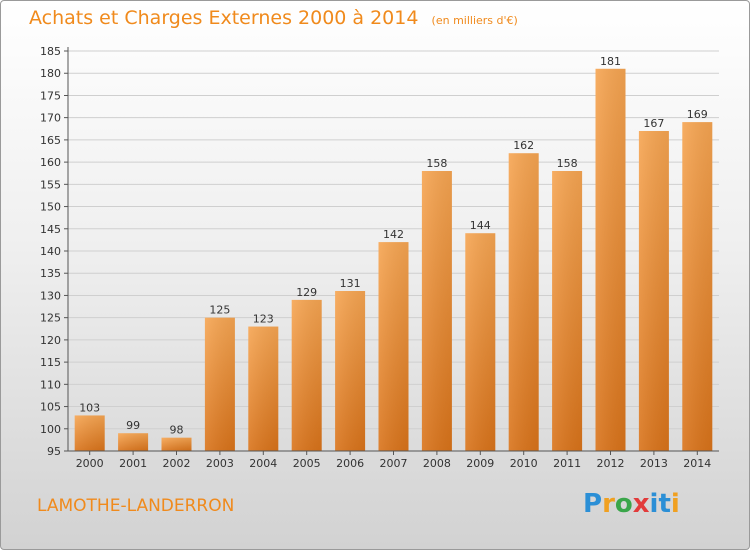 This screenshot has height=550, width=750. Describe the element at coordinates (50, 73) in the screenshot. I see `y-tick-label: 180` at that location.